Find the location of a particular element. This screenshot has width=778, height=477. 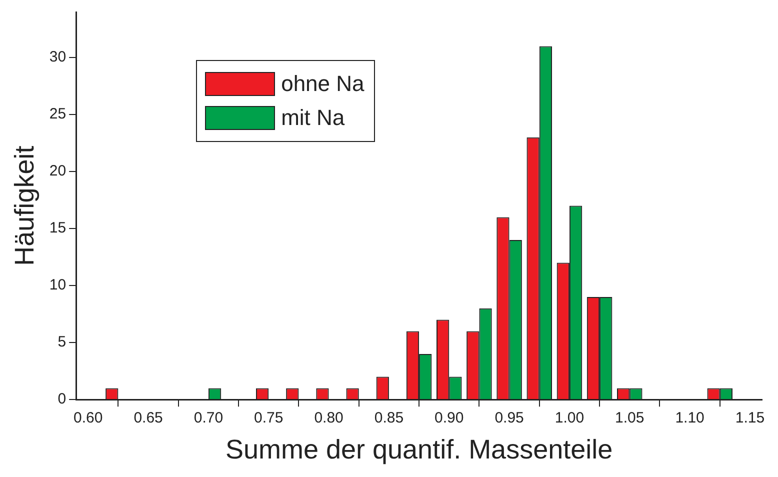

x-tick-label: 0.95 is located at coordinates (509, 418).